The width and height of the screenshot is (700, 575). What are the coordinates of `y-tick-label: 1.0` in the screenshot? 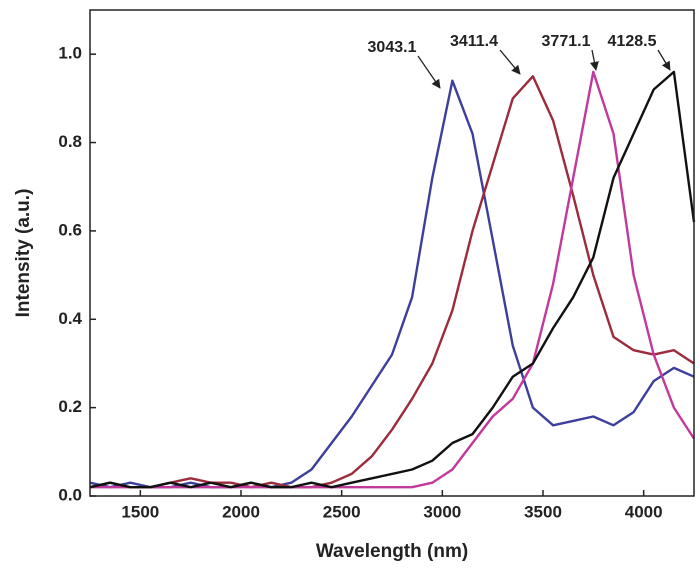 It's located at (70, 53).